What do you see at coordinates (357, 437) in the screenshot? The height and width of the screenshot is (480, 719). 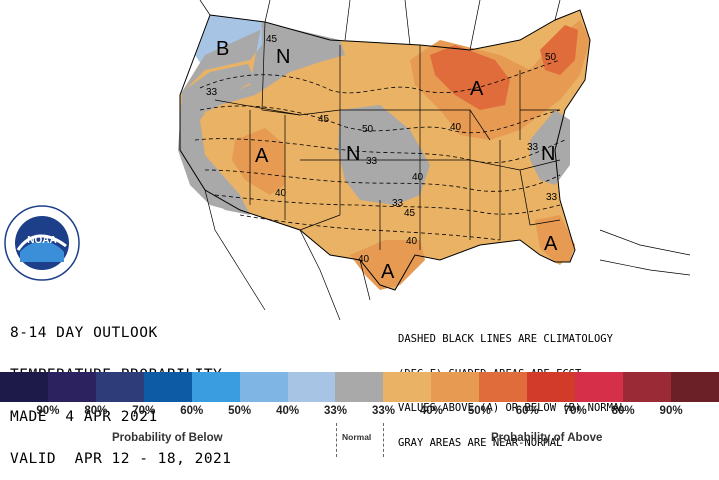 I see `normal-caption: Normal` at bounding box center [357, 437].